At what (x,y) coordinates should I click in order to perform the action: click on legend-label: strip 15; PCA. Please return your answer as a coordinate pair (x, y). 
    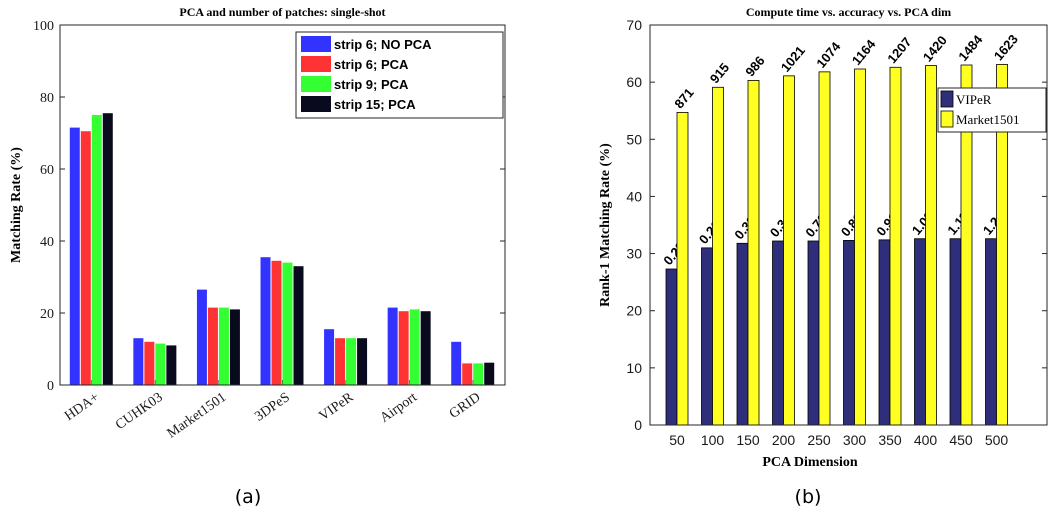
    Looking at the image, I should click on (375, 104).